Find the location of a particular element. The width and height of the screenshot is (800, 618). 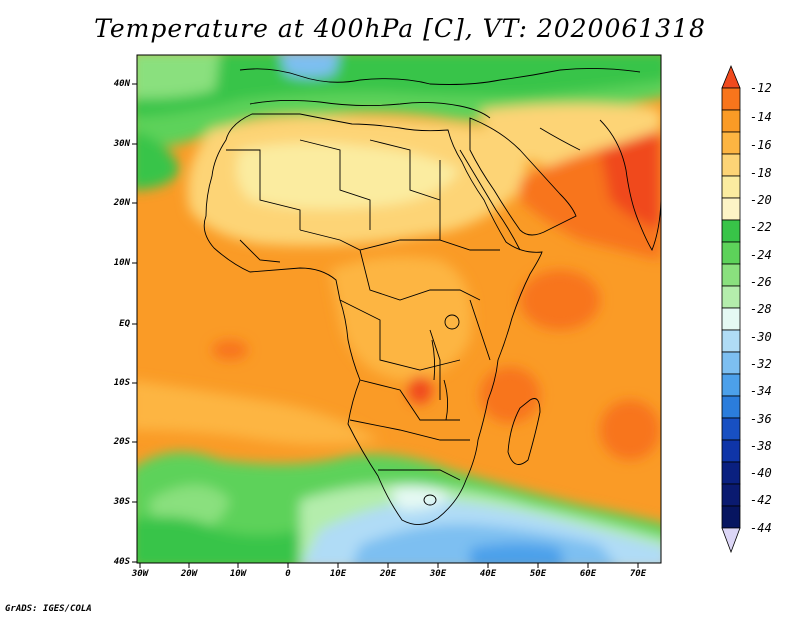

colorbar-label-7: -24 is located at coordinates (761, 255).